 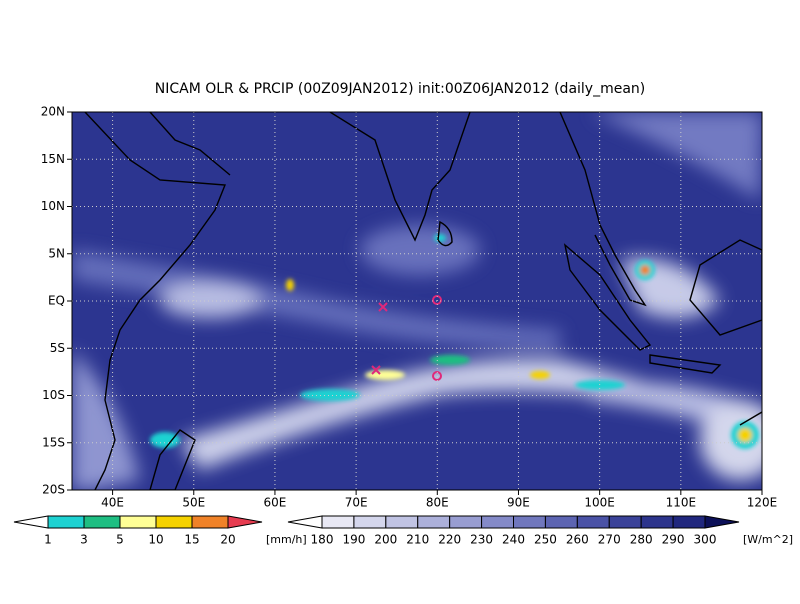 I want to click on colorbar-label: 180, so click(x=322, y=540).